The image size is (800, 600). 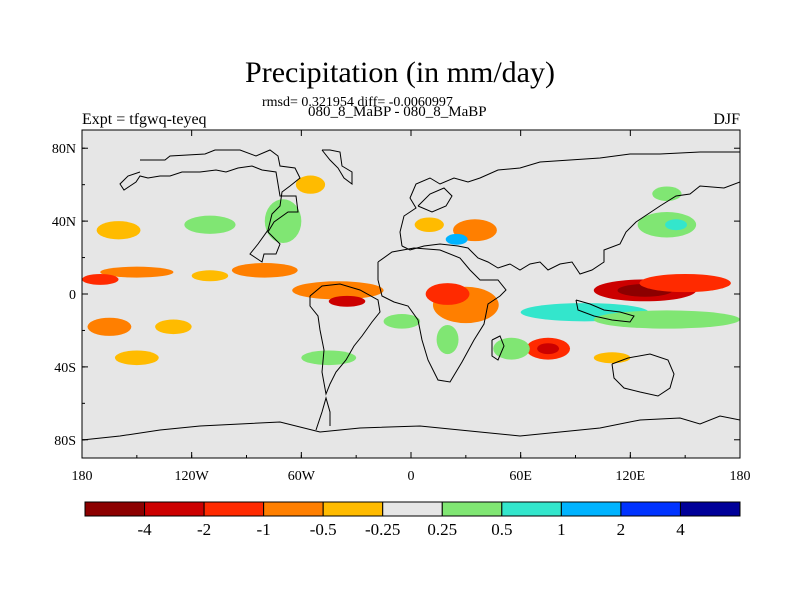 I want to click on coastline-madagascar, so click(x=498, y=348).